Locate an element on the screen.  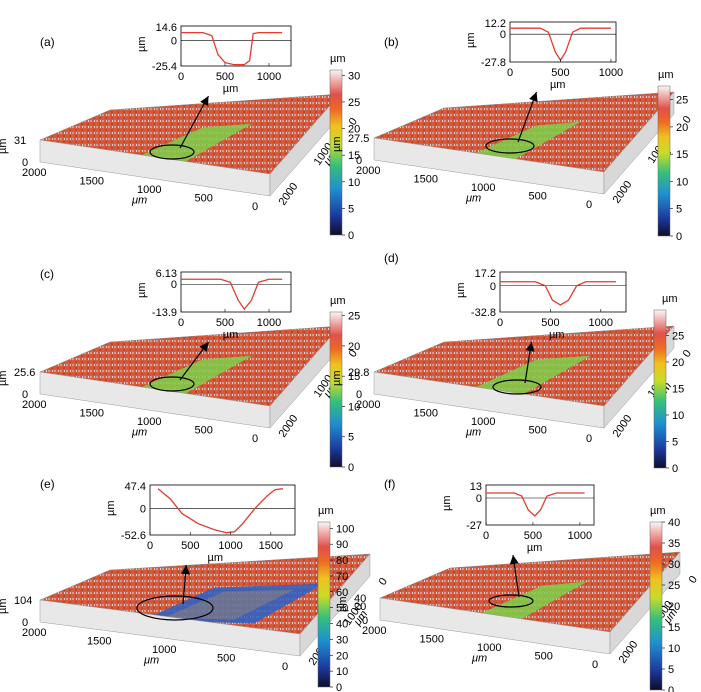
profile-series-line is located at coordinates (535, 504).